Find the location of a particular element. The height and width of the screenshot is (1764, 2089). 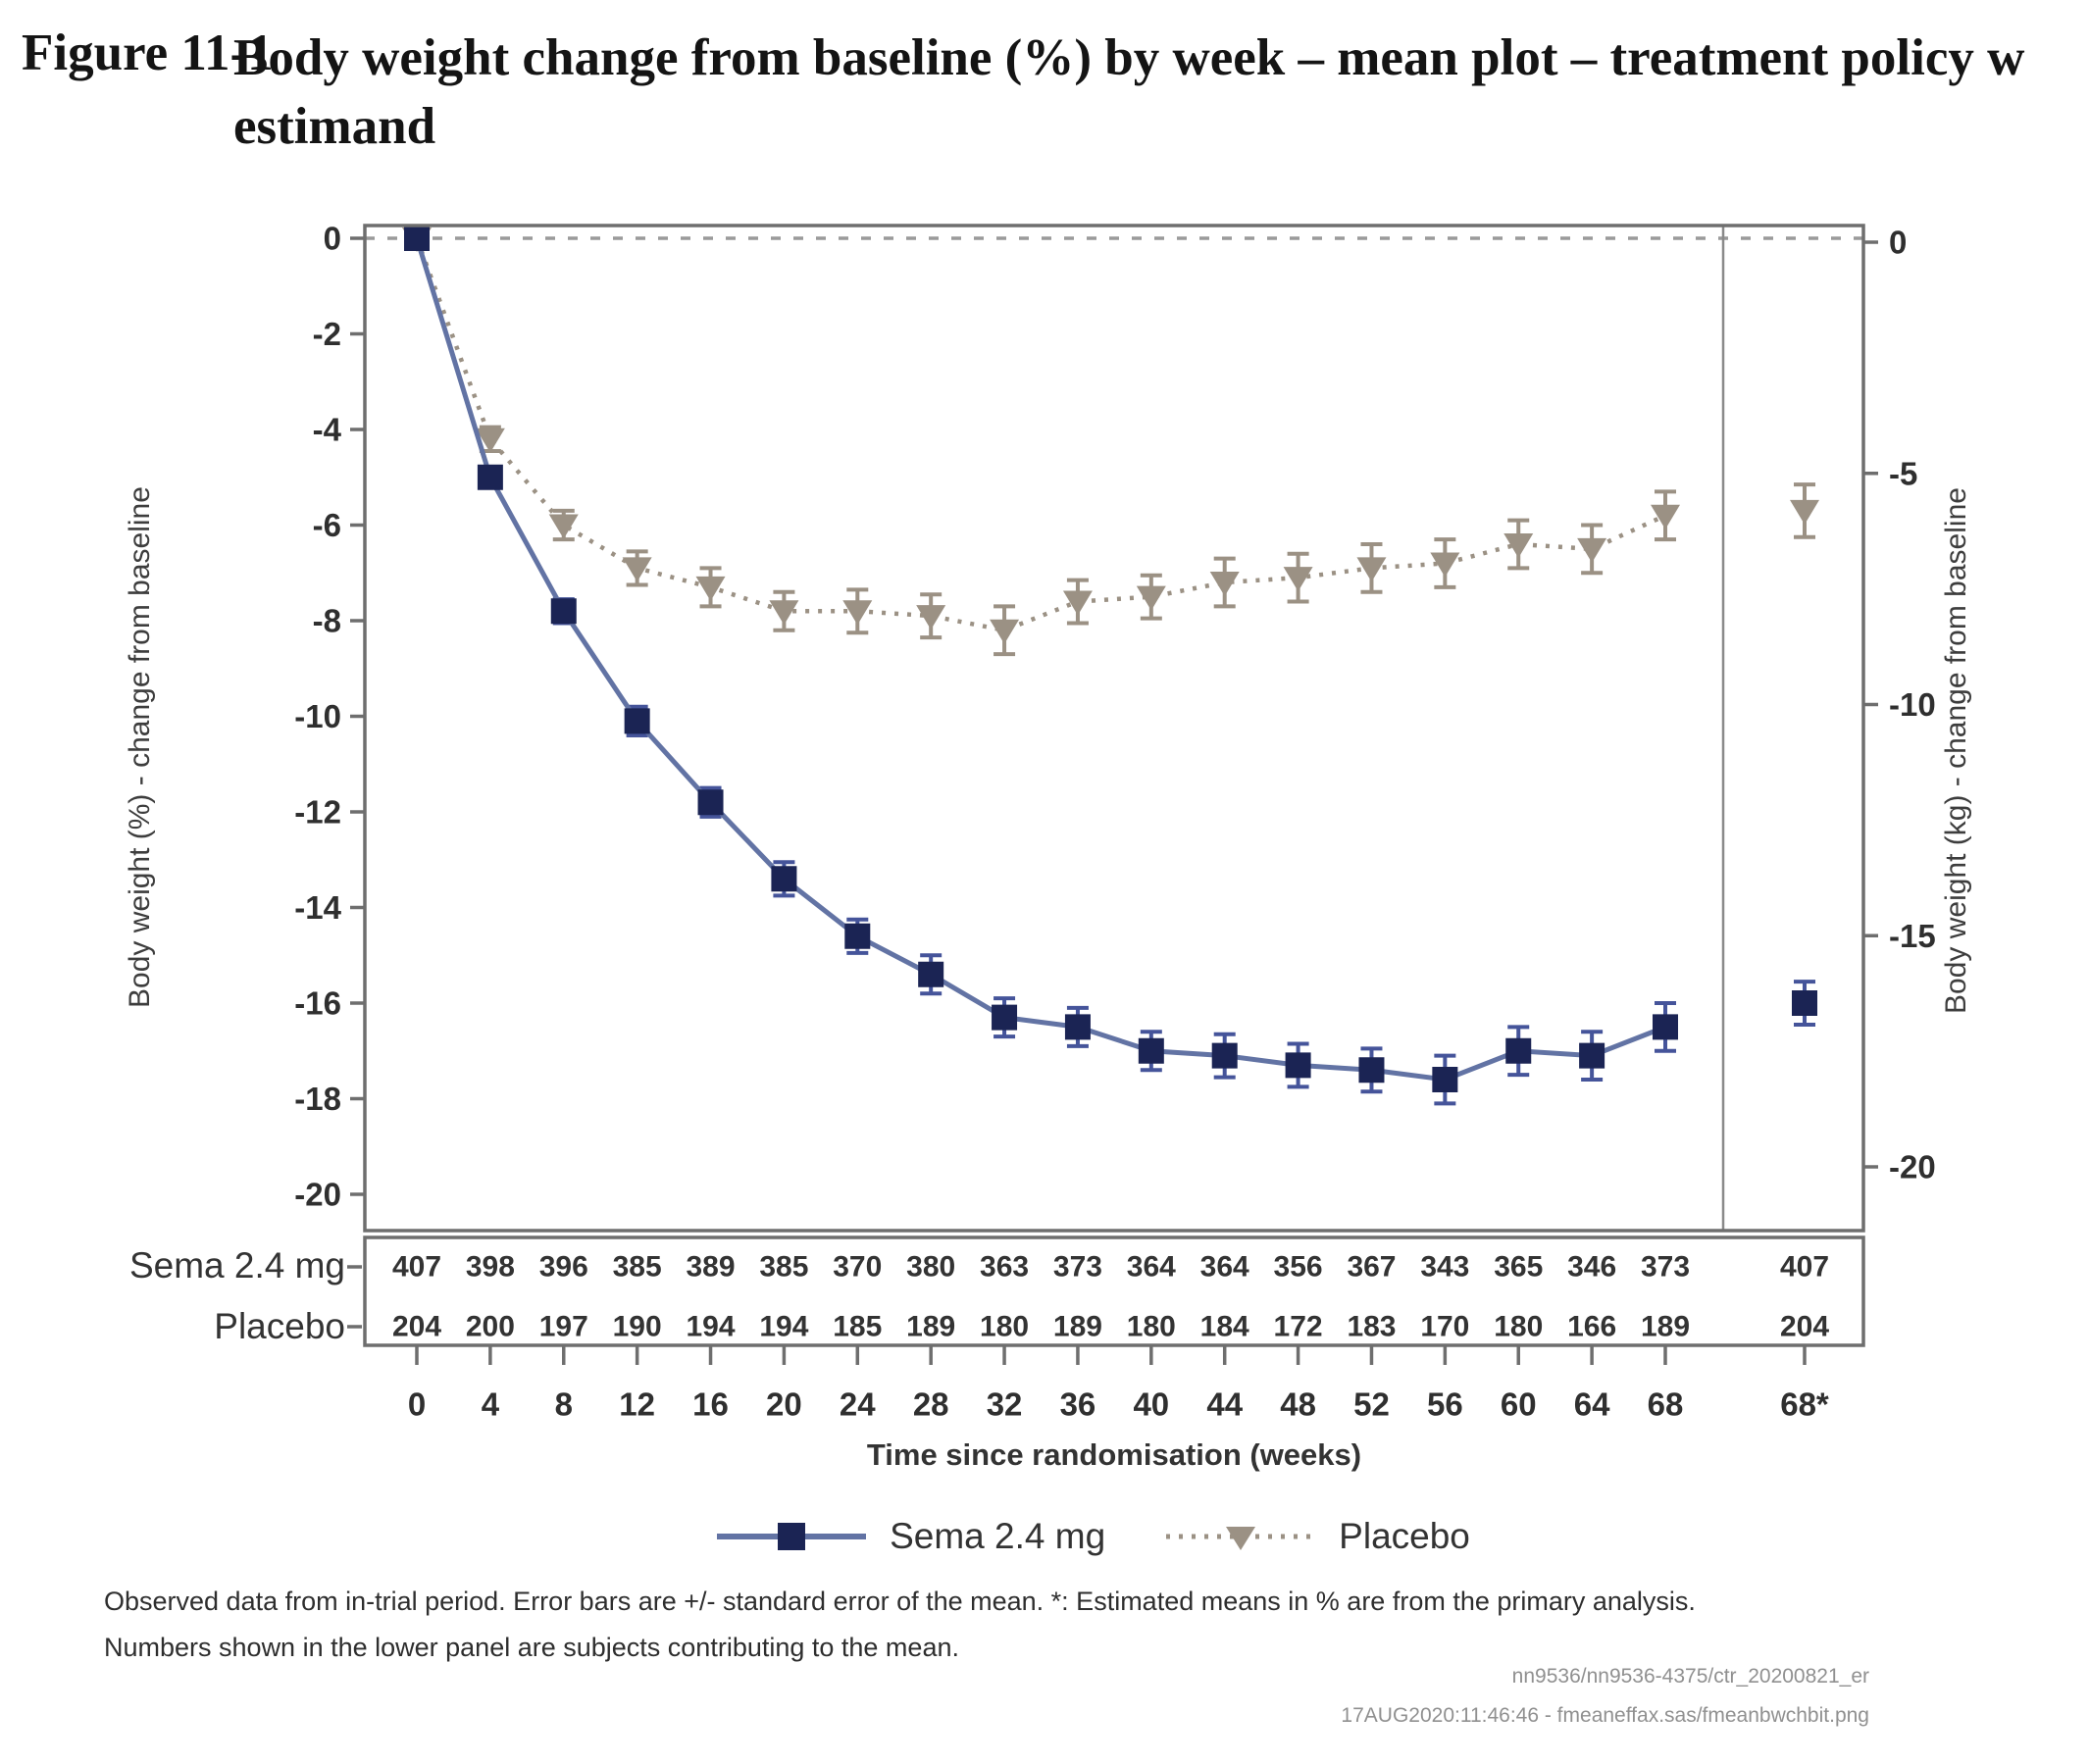

svg-text: -4 is located at coordinates (327, 430).